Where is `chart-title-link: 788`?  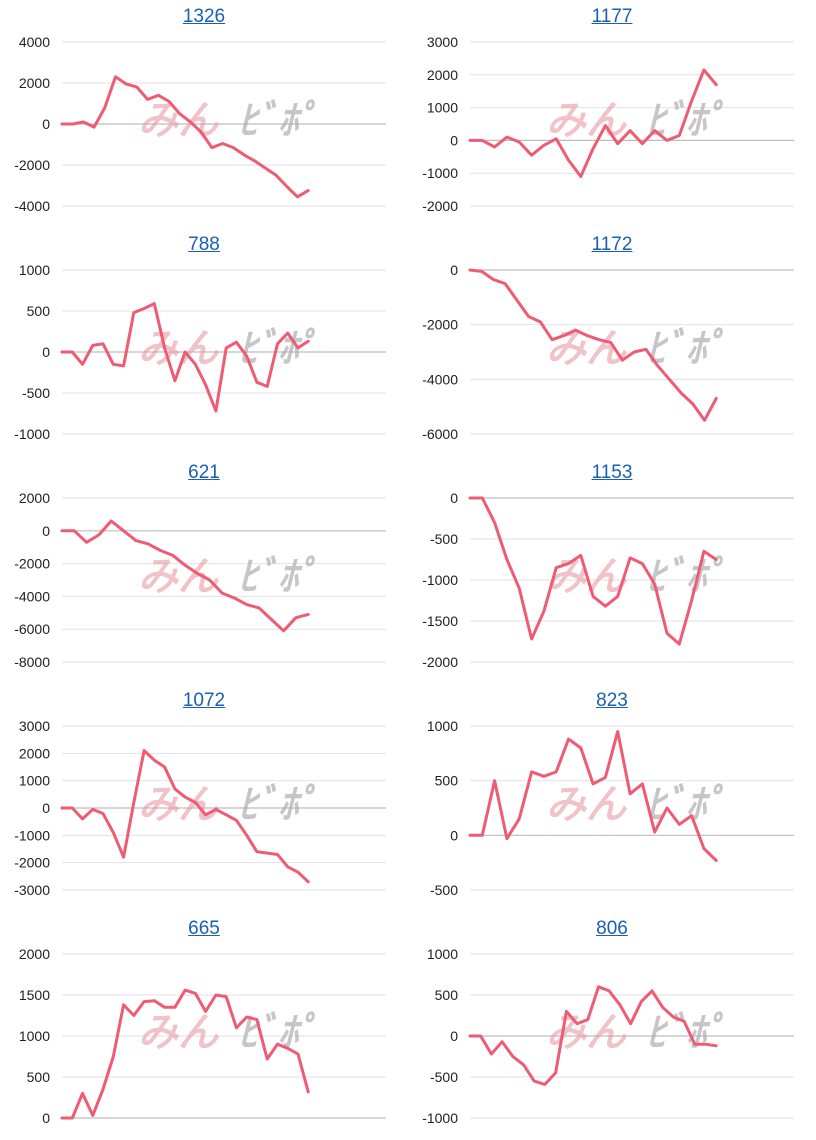 chart-title-link: 788 is located at coordinates (204, 244).